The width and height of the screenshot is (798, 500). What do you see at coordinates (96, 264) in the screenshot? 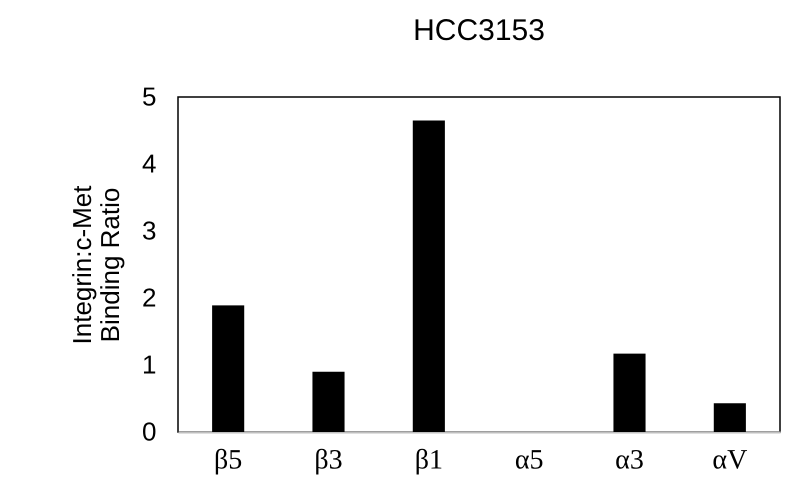
I see `y-axis-title: Integrin:c-Met Binding Ratio` at bounding box center [96, 264].